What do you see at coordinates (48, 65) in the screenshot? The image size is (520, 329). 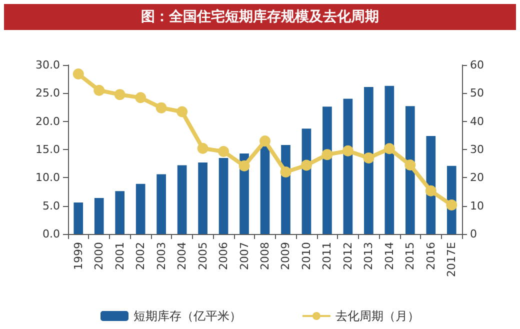 I see `y-tick-label: 30.0` at bounding box center [48, 65].